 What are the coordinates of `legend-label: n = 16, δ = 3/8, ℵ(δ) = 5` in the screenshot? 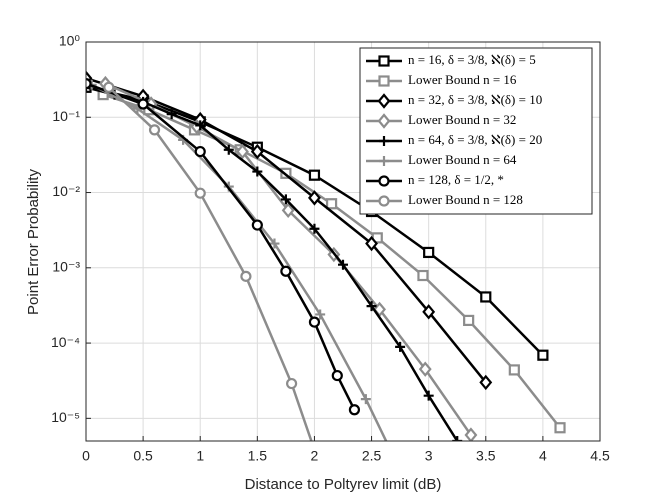 It's located at (472, 59).